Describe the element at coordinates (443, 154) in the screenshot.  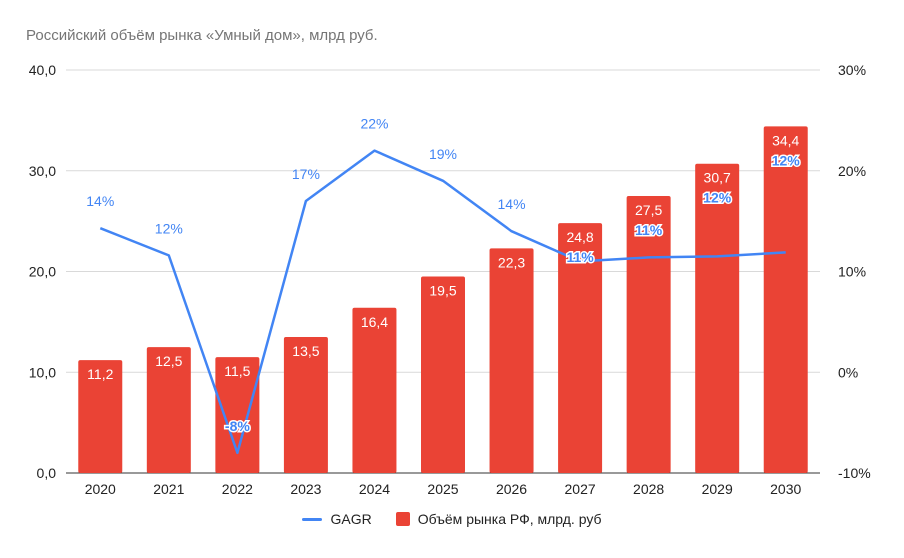
I see `gagr-value-label: 19%` at that location.